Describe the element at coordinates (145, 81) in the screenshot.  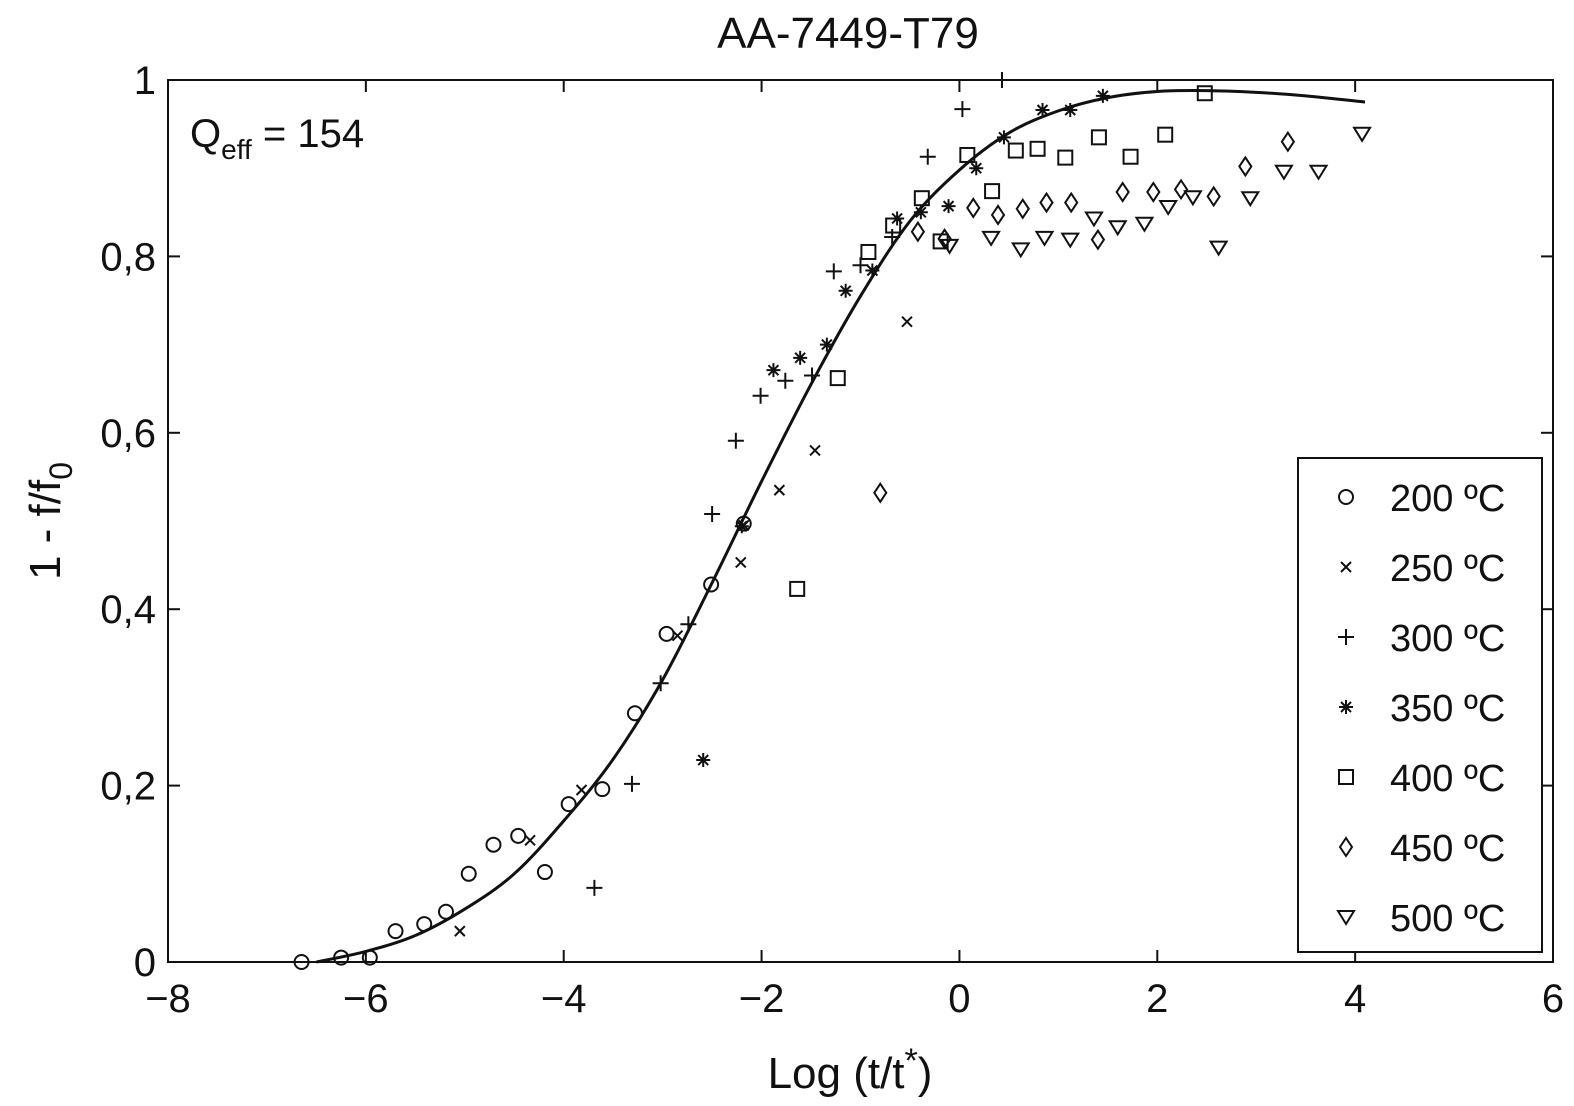
I see `y-tick-label: 1` at that location.